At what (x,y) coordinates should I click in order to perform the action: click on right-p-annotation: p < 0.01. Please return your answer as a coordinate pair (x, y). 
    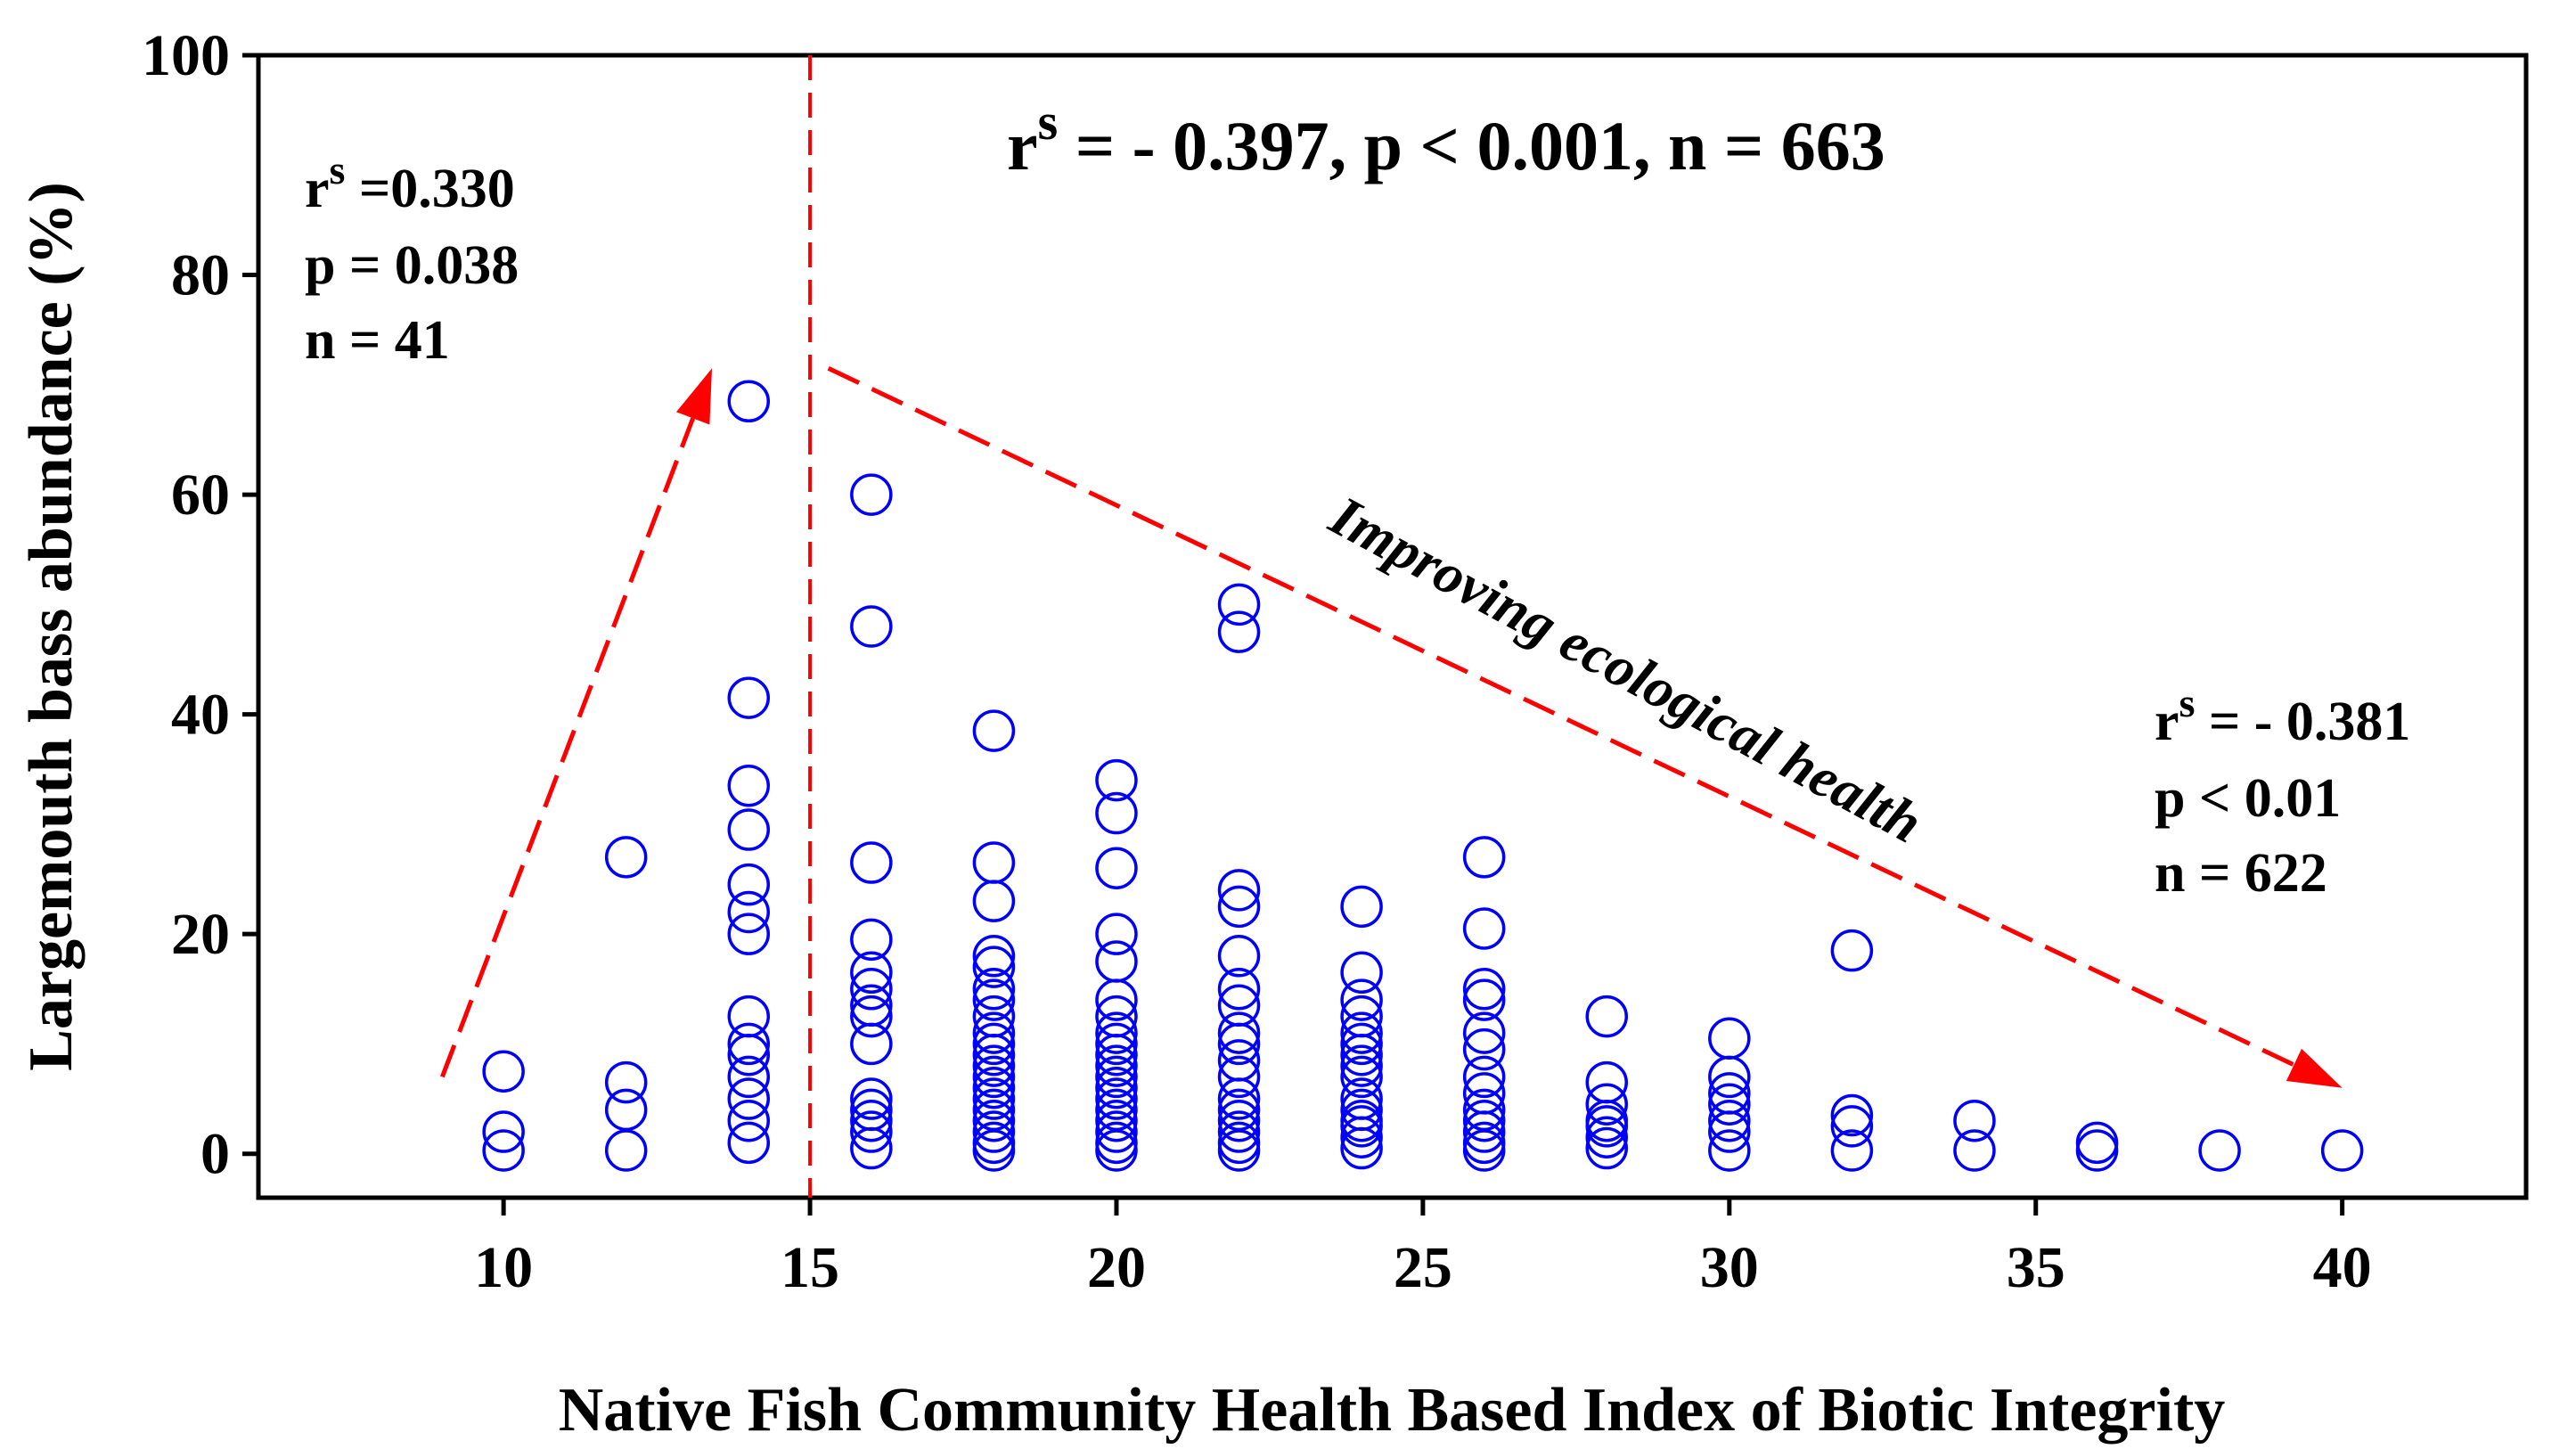
    Looking at the image, I should click on (2248, 798).